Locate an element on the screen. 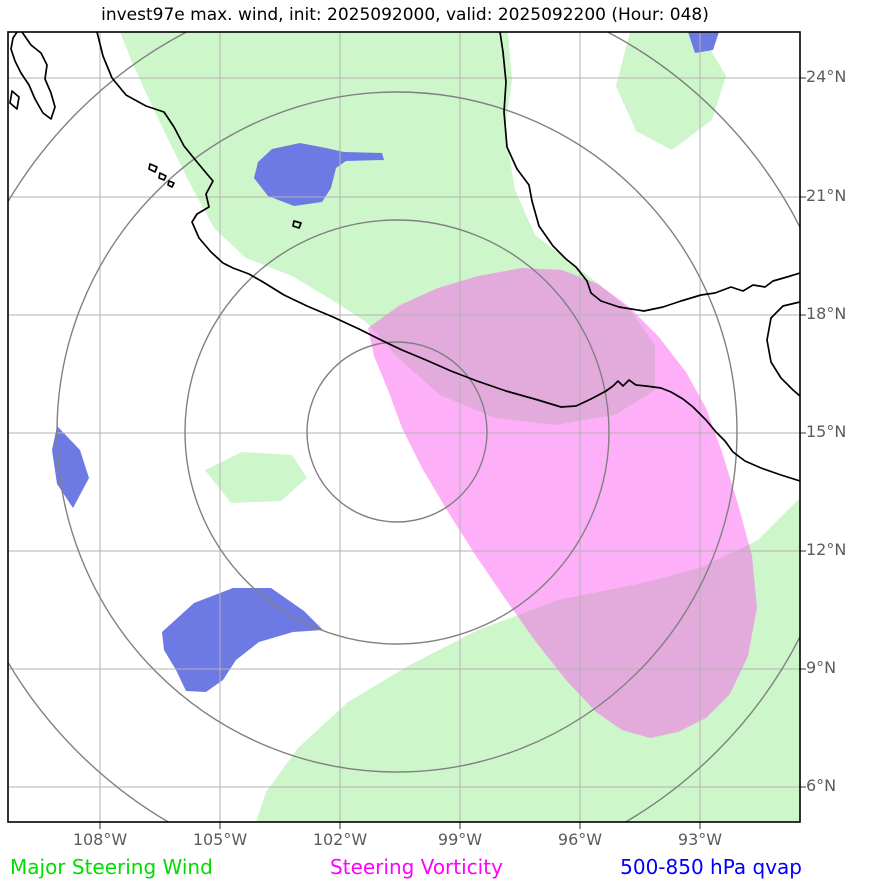  coastline-campeche-detail is located at coordinates (783, 349).